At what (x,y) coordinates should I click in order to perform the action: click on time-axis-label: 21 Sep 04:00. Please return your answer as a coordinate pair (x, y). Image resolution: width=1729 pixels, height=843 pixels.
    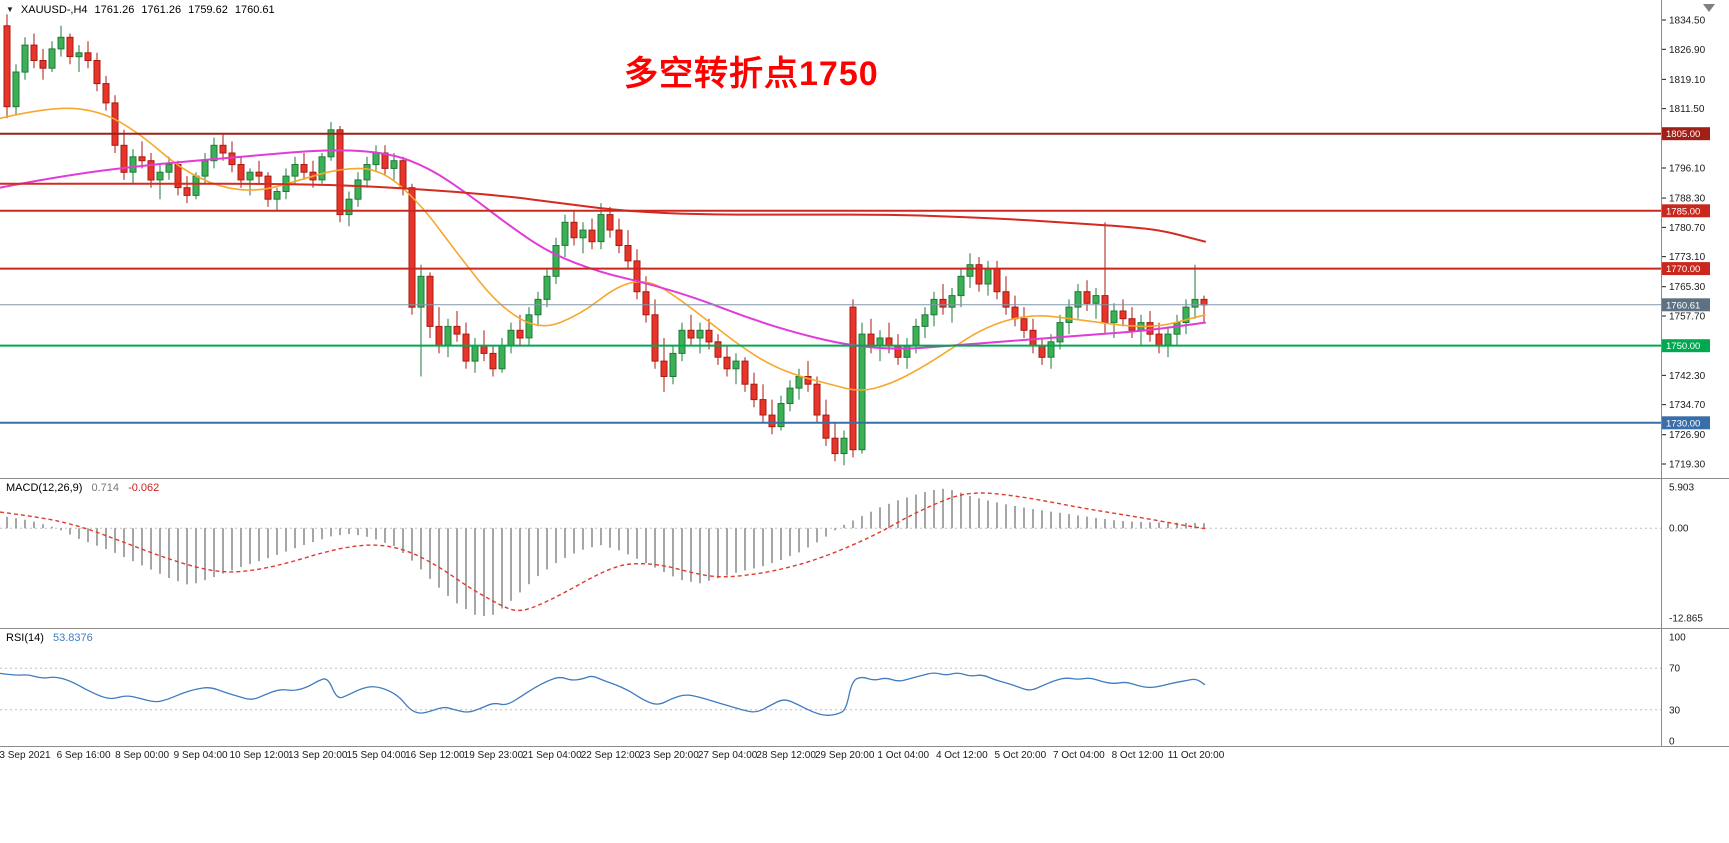
    Looking at the image, I should click on (552, 755).